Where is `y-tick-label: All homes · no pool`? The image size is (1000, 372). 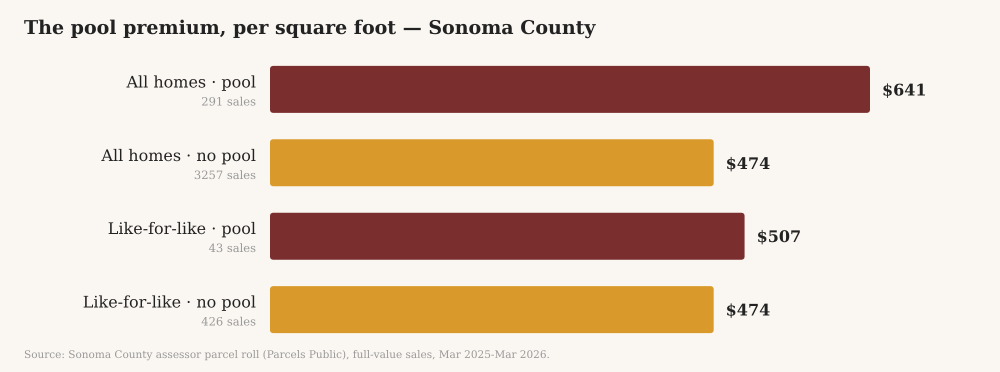
y-tick-label: All homes · no pool is located at coordinates (178, 155).